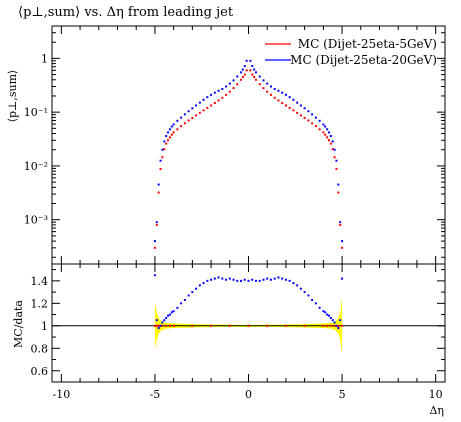  What do you see at coordinates (248, 394) in the screenshot?
I see `bottom-x-tick-label-2: 0` at bounding box center [248, 394].